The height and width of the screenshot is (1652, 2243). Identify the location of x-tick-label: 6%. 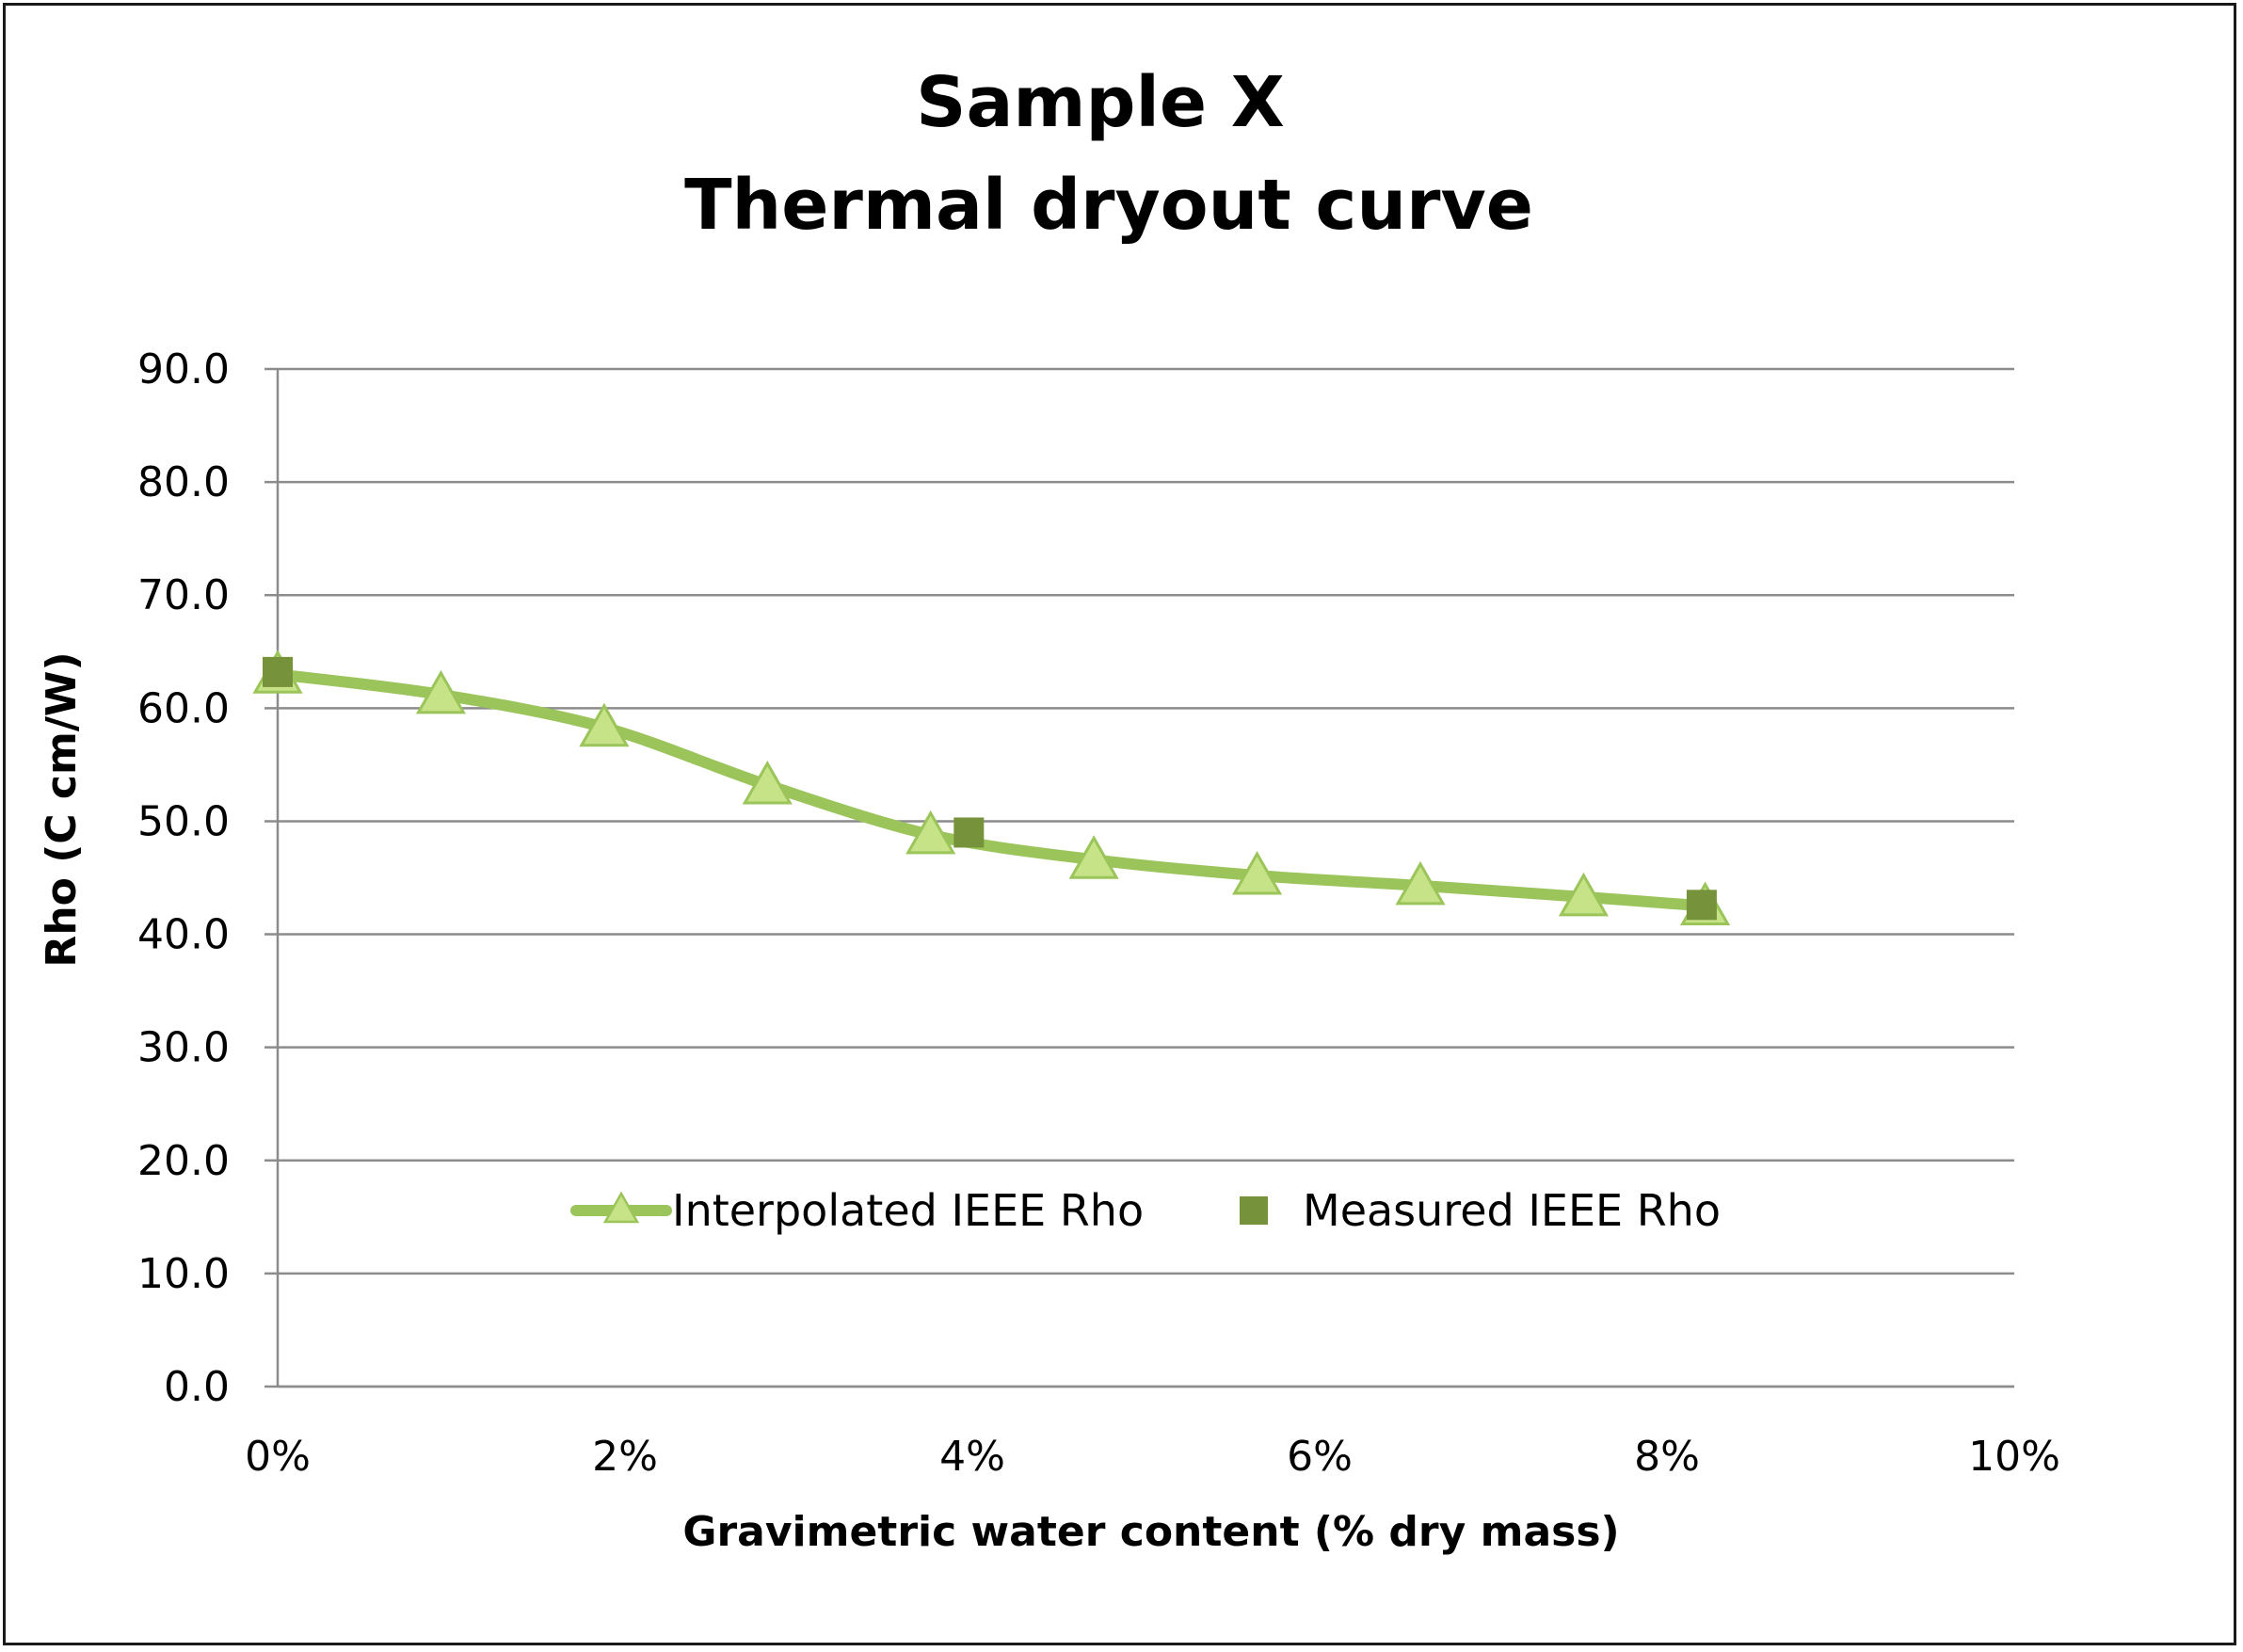
(1320, 1457).